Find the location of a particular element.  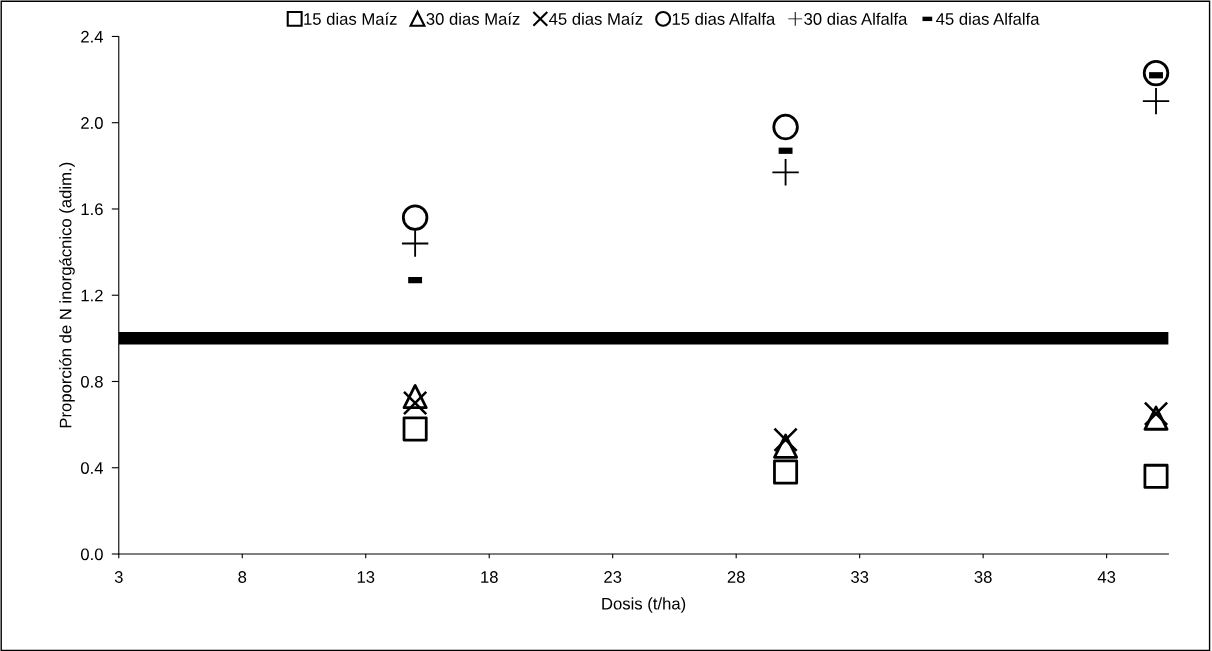

x-tick-label: 38 is located at coordinates (983, 577).